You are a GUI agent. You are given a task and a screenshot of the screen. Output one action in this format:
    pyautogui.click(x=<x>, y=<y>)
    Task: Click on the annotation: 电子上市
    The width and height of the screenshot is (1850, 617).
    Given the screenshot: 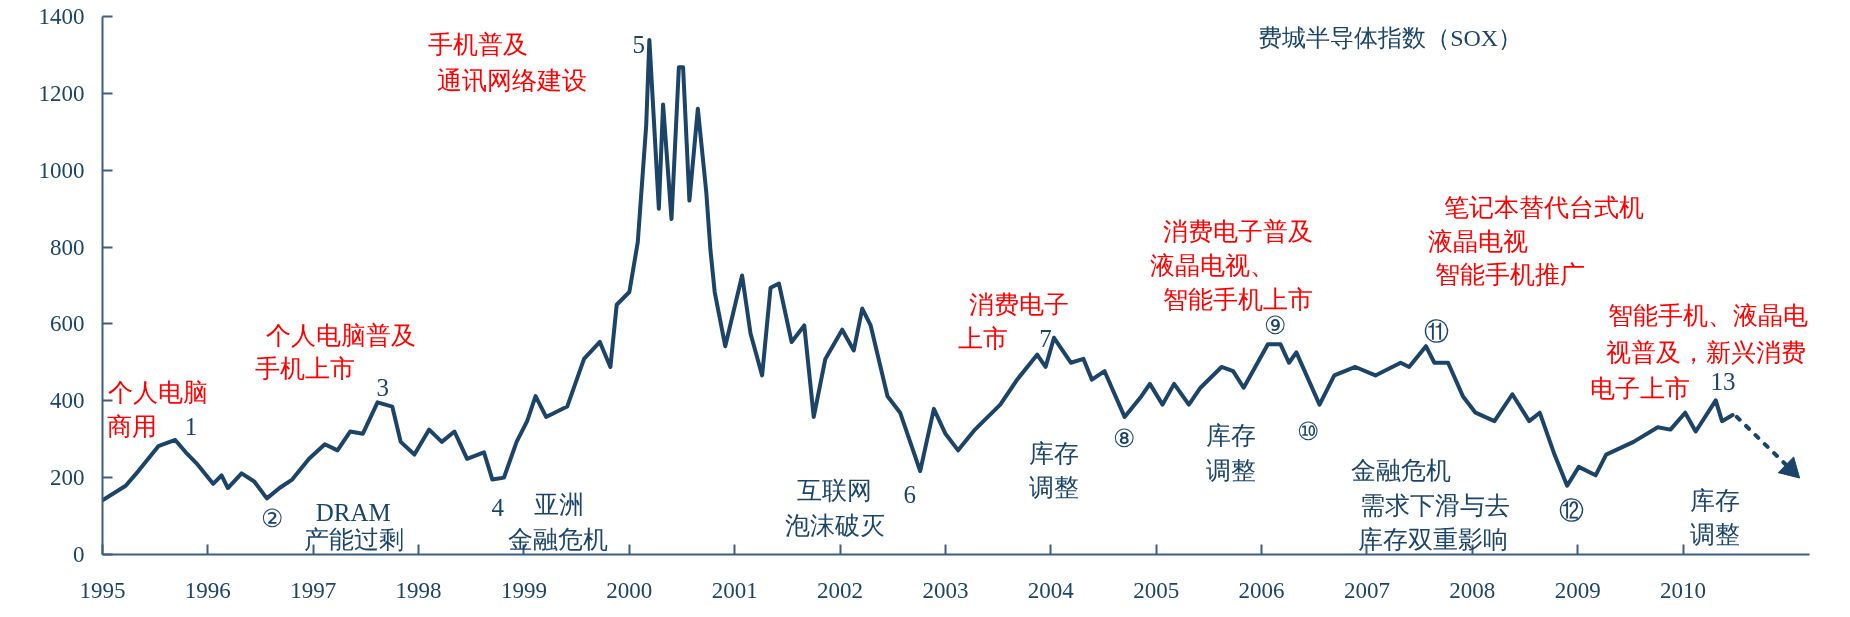 What is the action you would take?
    pyautogui.click(x=1639, y=388)
    